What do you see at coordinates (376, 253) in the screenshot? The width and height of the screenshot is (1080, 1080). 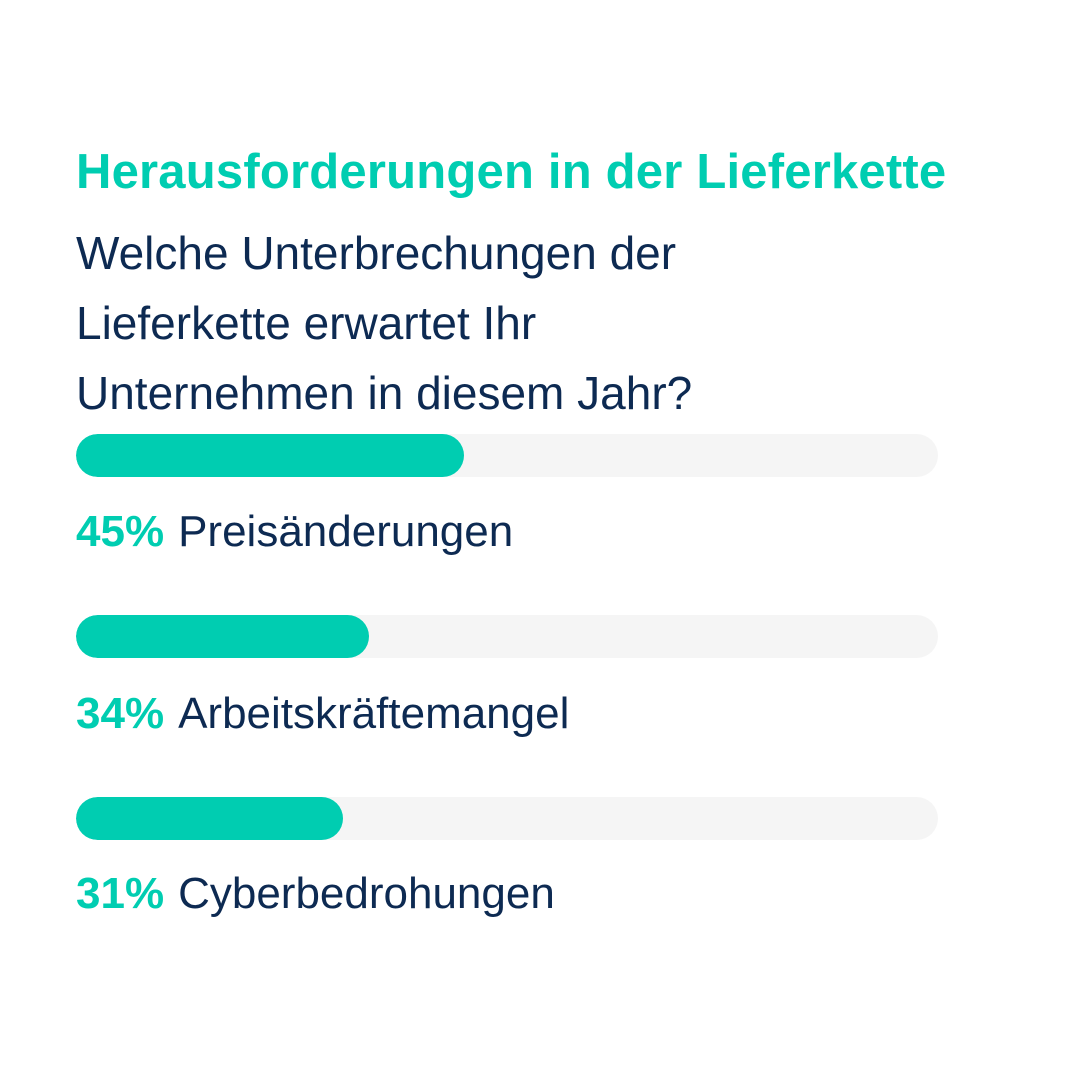 I see `question-line: Welche Unterbrechungen der` at bounding box center [376, 253].